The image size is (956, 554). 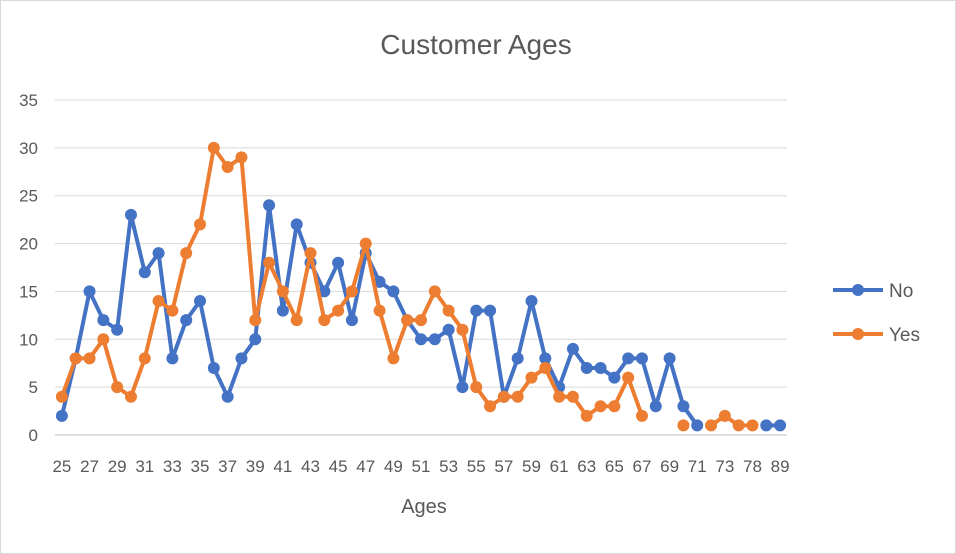 I want to click on x-tick-label: 35, so click(x=200, y=466).